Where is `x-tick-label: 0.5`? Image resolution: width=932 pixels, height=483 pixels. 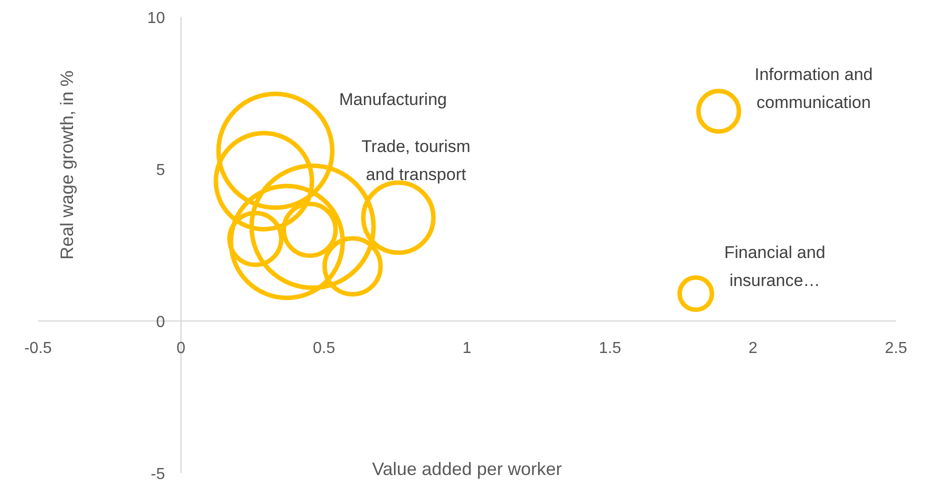 x-tick-label: 0.5 is located at coordinates (324, 348).